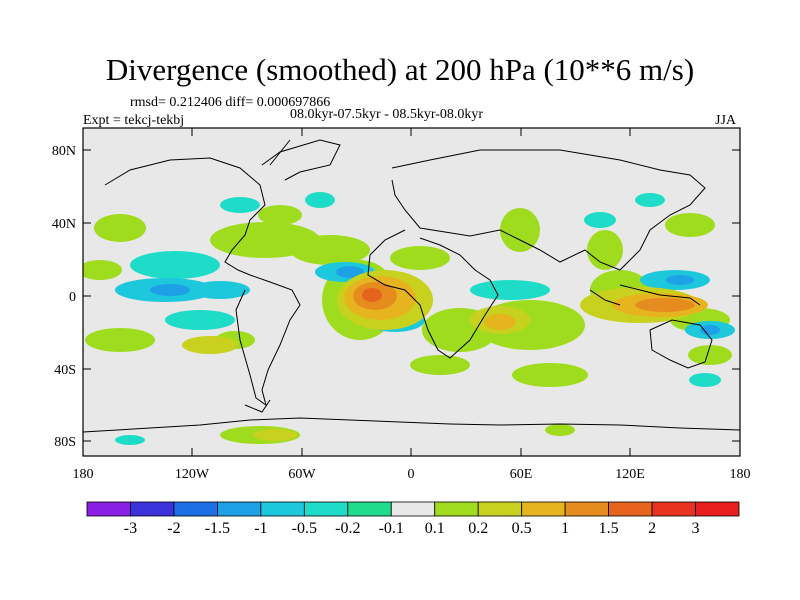 This screenshot has width=800, height=600. I want to click on colorbar-label: -0.1, so click(391, 528).